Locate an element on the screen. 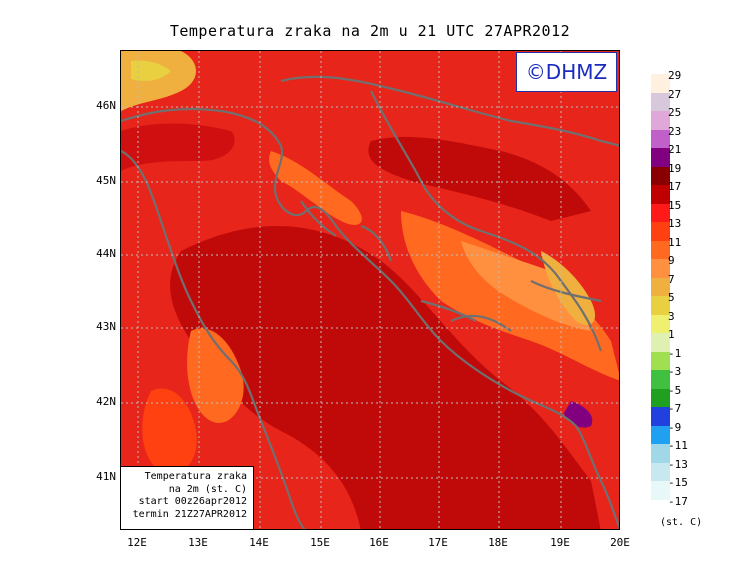 This screenshot has height=582, width=740. legend-level-label: -5 is located at coordinates (675, 390).